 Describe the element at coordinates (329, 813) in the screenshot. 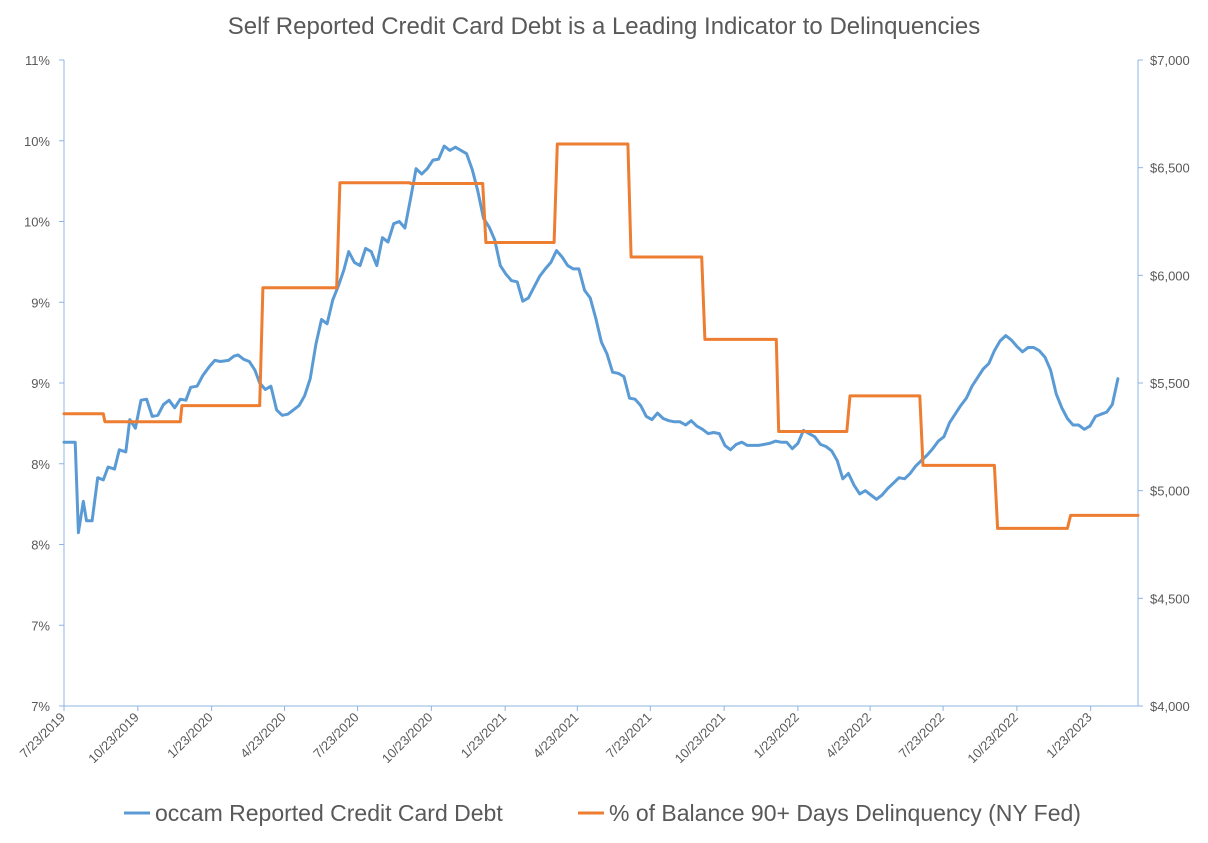

I see `legend-label: occam Reported Credit Card Debt` at that location.